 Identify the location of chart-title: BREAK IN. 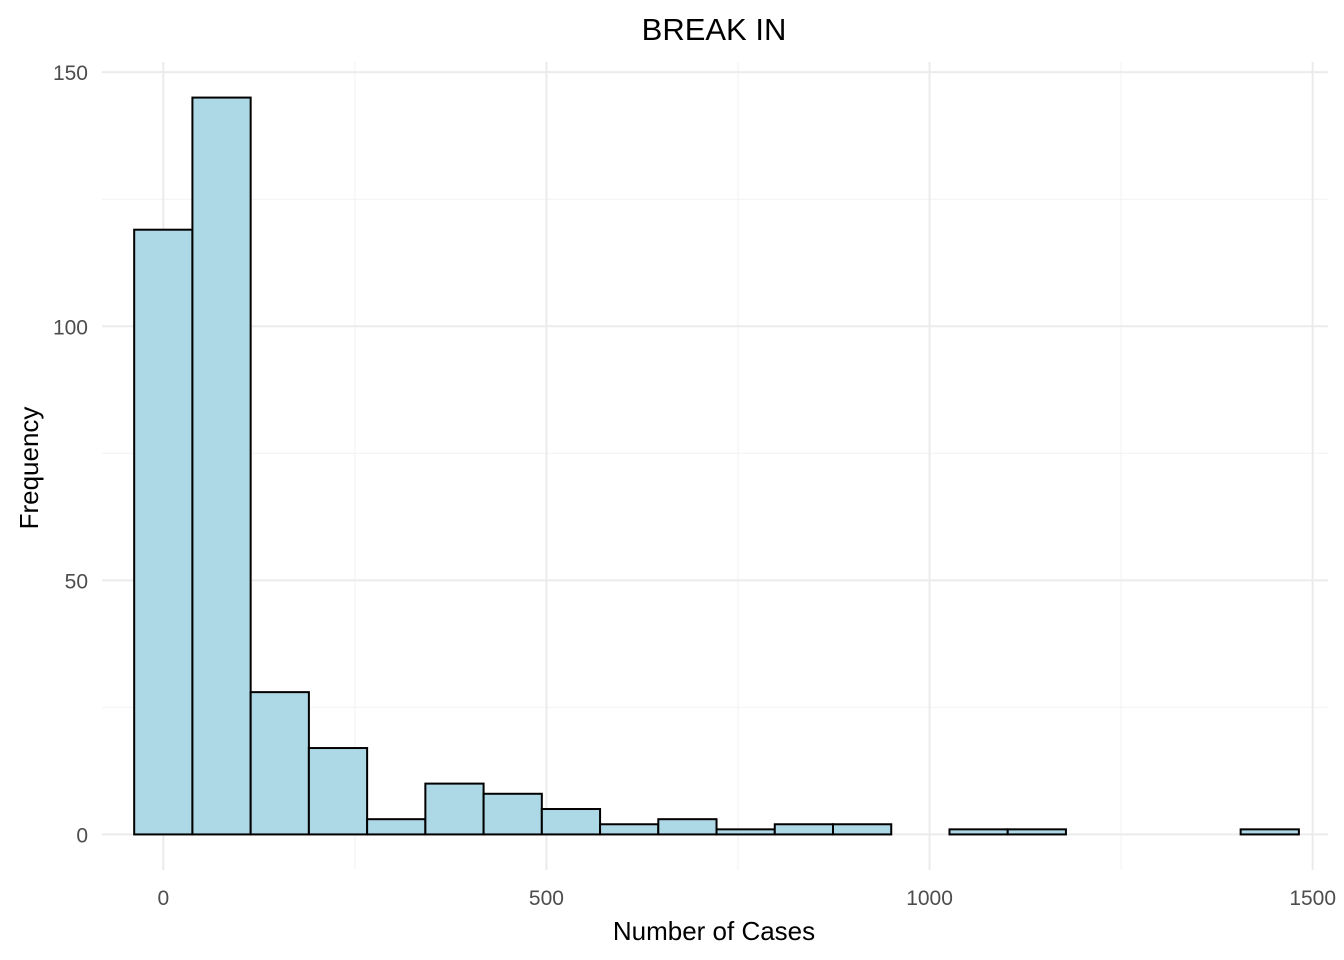
(714, 29).